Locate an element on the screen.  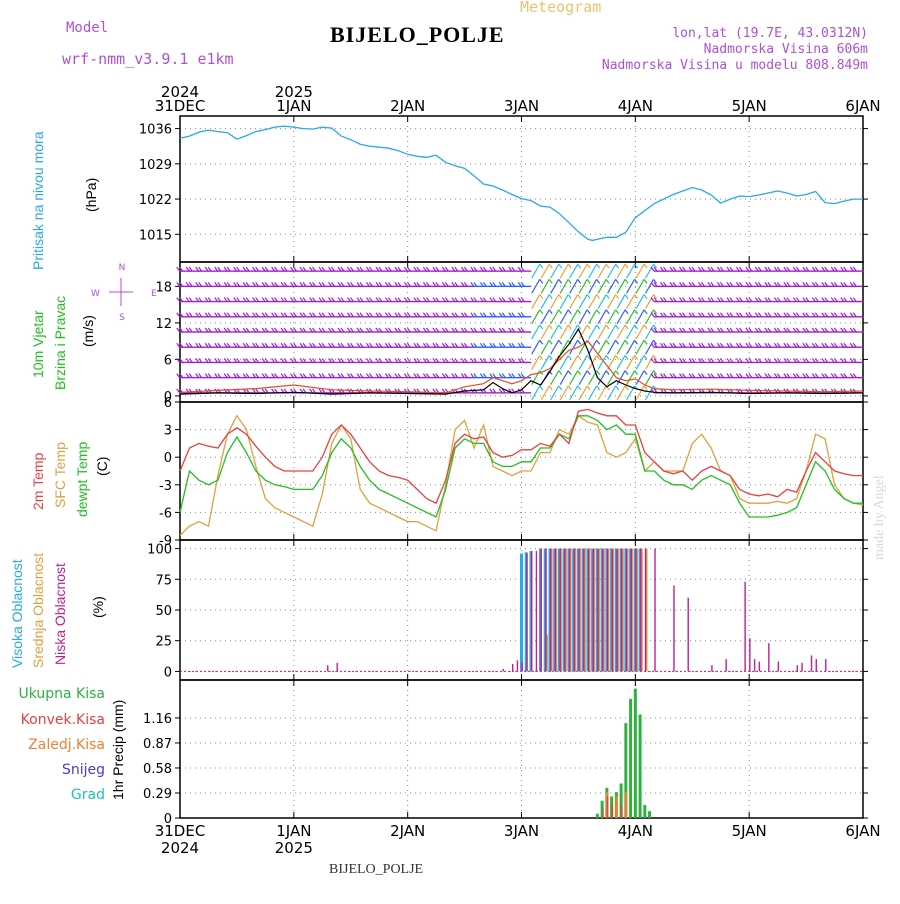
y-tick-label: 0.87 is located at coordinates (157, 744).